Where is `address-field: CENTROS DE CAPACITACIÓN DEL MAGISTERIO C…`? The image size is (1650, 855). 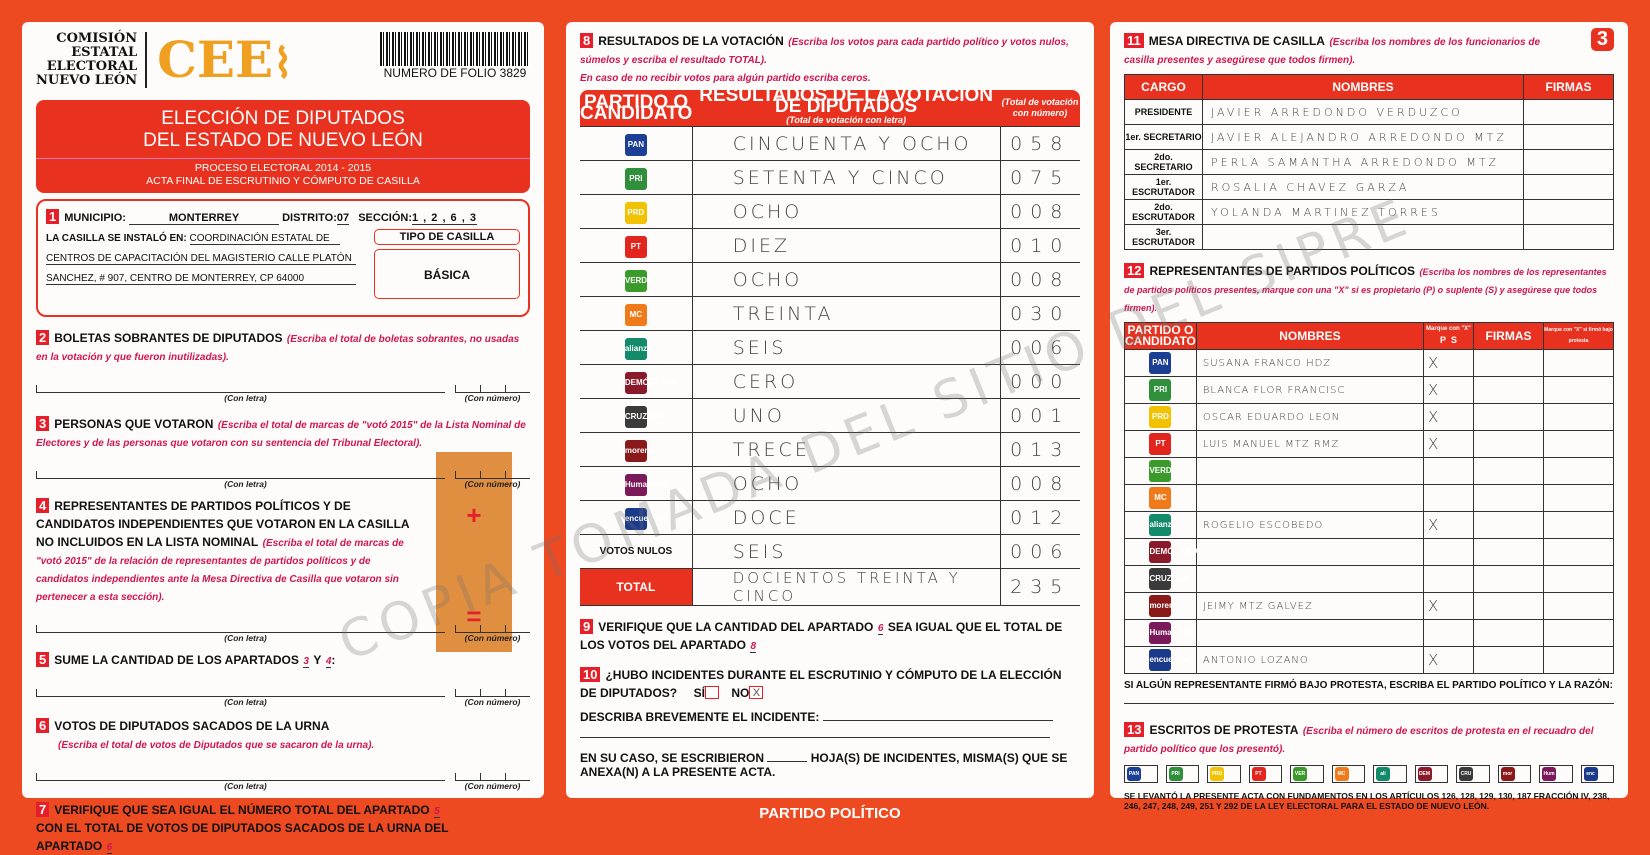 address-field: CENTROS DE CAPACITACIÓN DEL MAGISTERIO C… is located at coordinates (201, 259).